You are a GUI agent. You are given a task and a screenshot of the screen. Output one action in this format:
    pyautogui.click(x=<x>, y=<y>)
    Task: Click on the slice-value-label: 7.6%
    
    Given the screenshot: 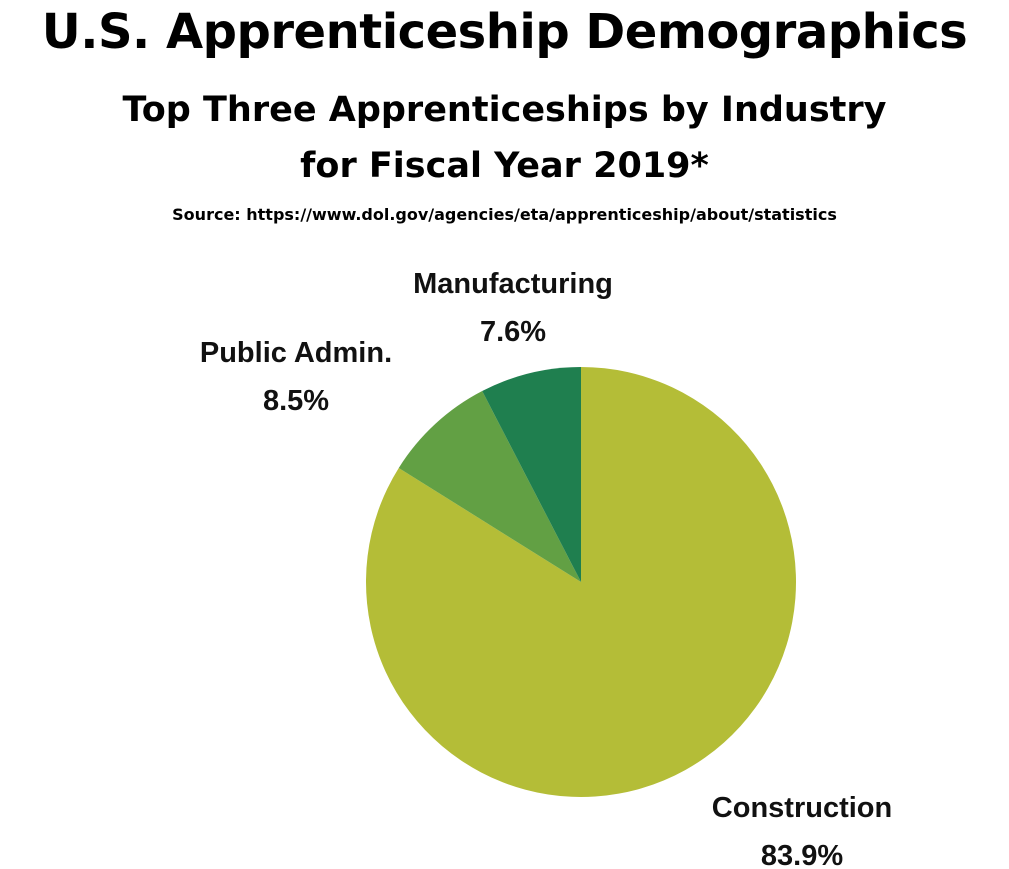 What is the action you would take?
    pyautogui.click(x=513, y=332)
    